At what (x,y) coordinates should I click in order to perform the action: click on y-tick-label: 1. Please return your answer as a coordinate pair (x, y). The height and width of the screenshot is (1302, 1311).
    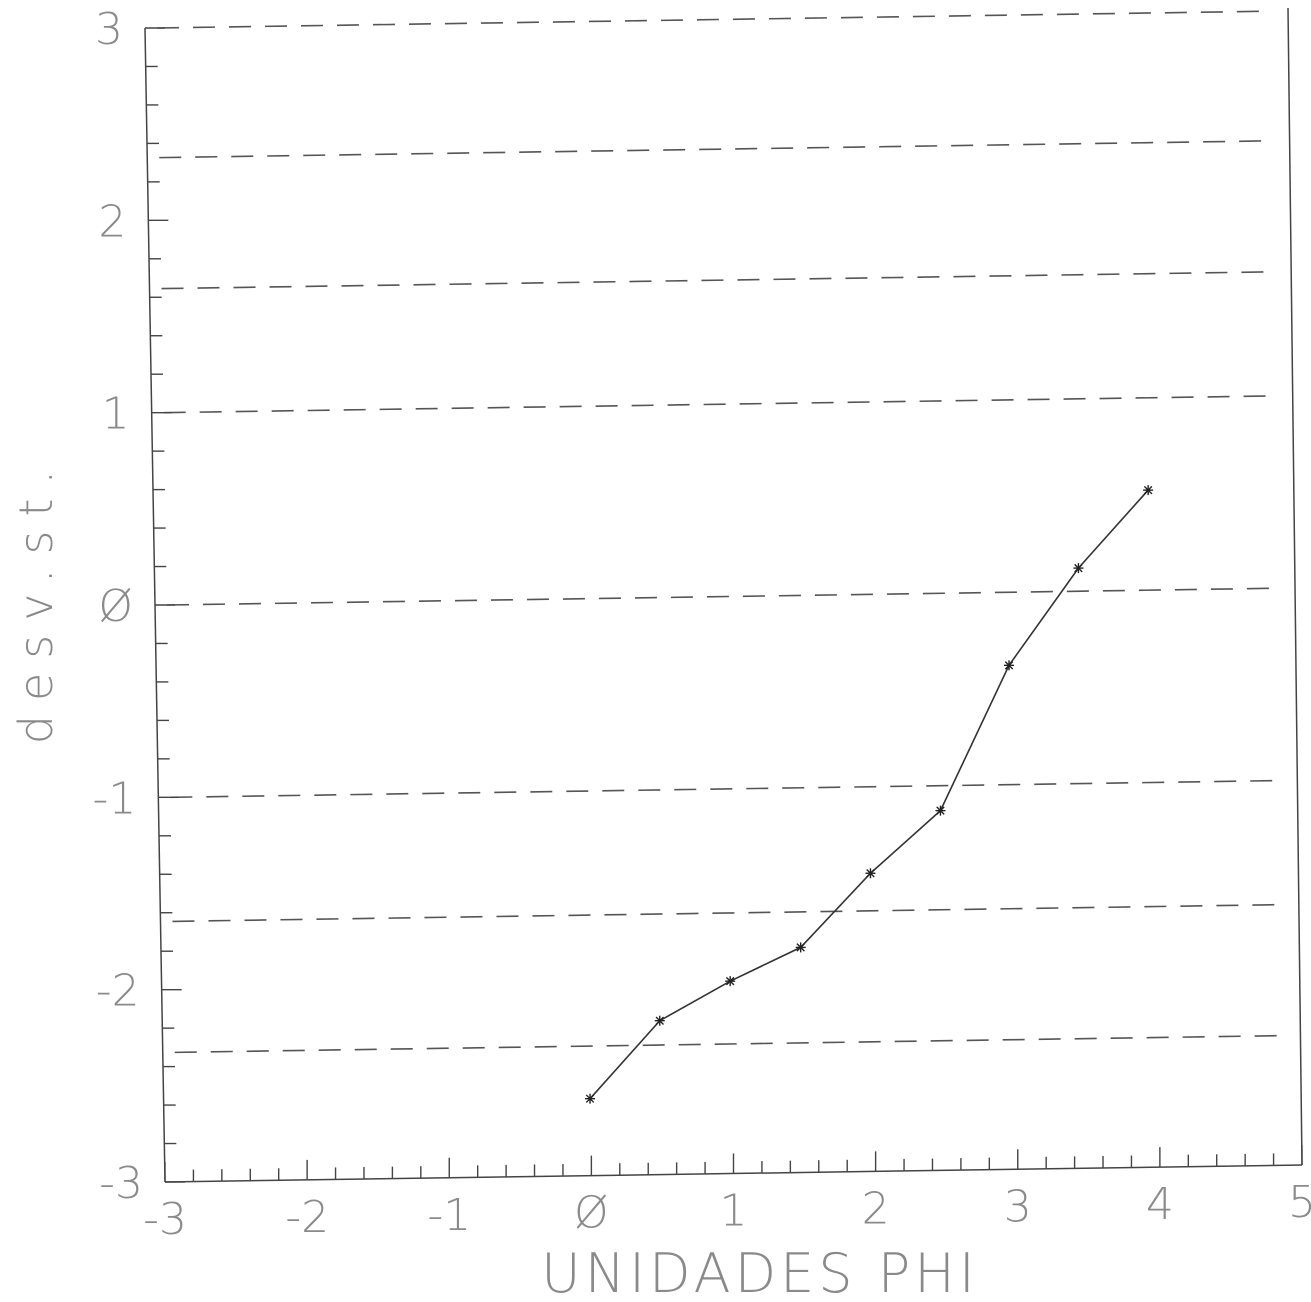
    Looking at the image, I should click on (116, 414).